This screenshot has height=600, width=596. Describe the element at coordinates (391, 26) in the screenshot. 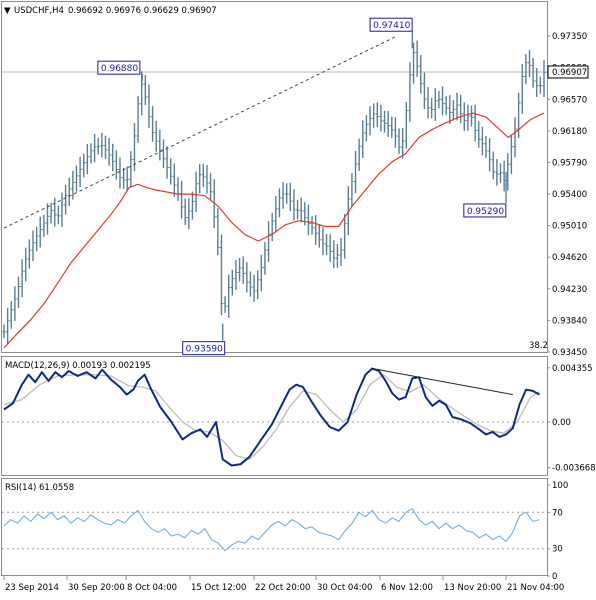

I see `annotation-text: 0.97410` at that location.